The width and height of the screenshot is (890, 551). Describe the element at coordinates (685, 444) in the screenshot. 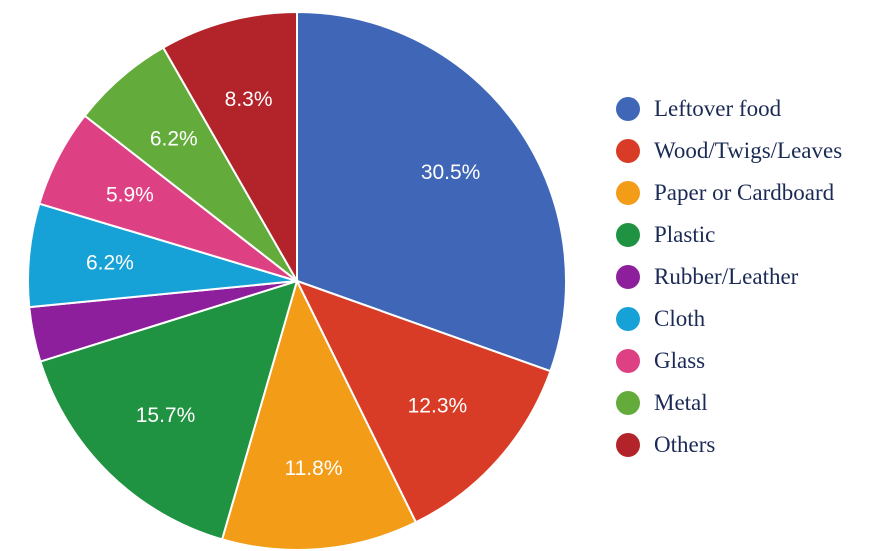

I see `legend-label: Others` at that location.